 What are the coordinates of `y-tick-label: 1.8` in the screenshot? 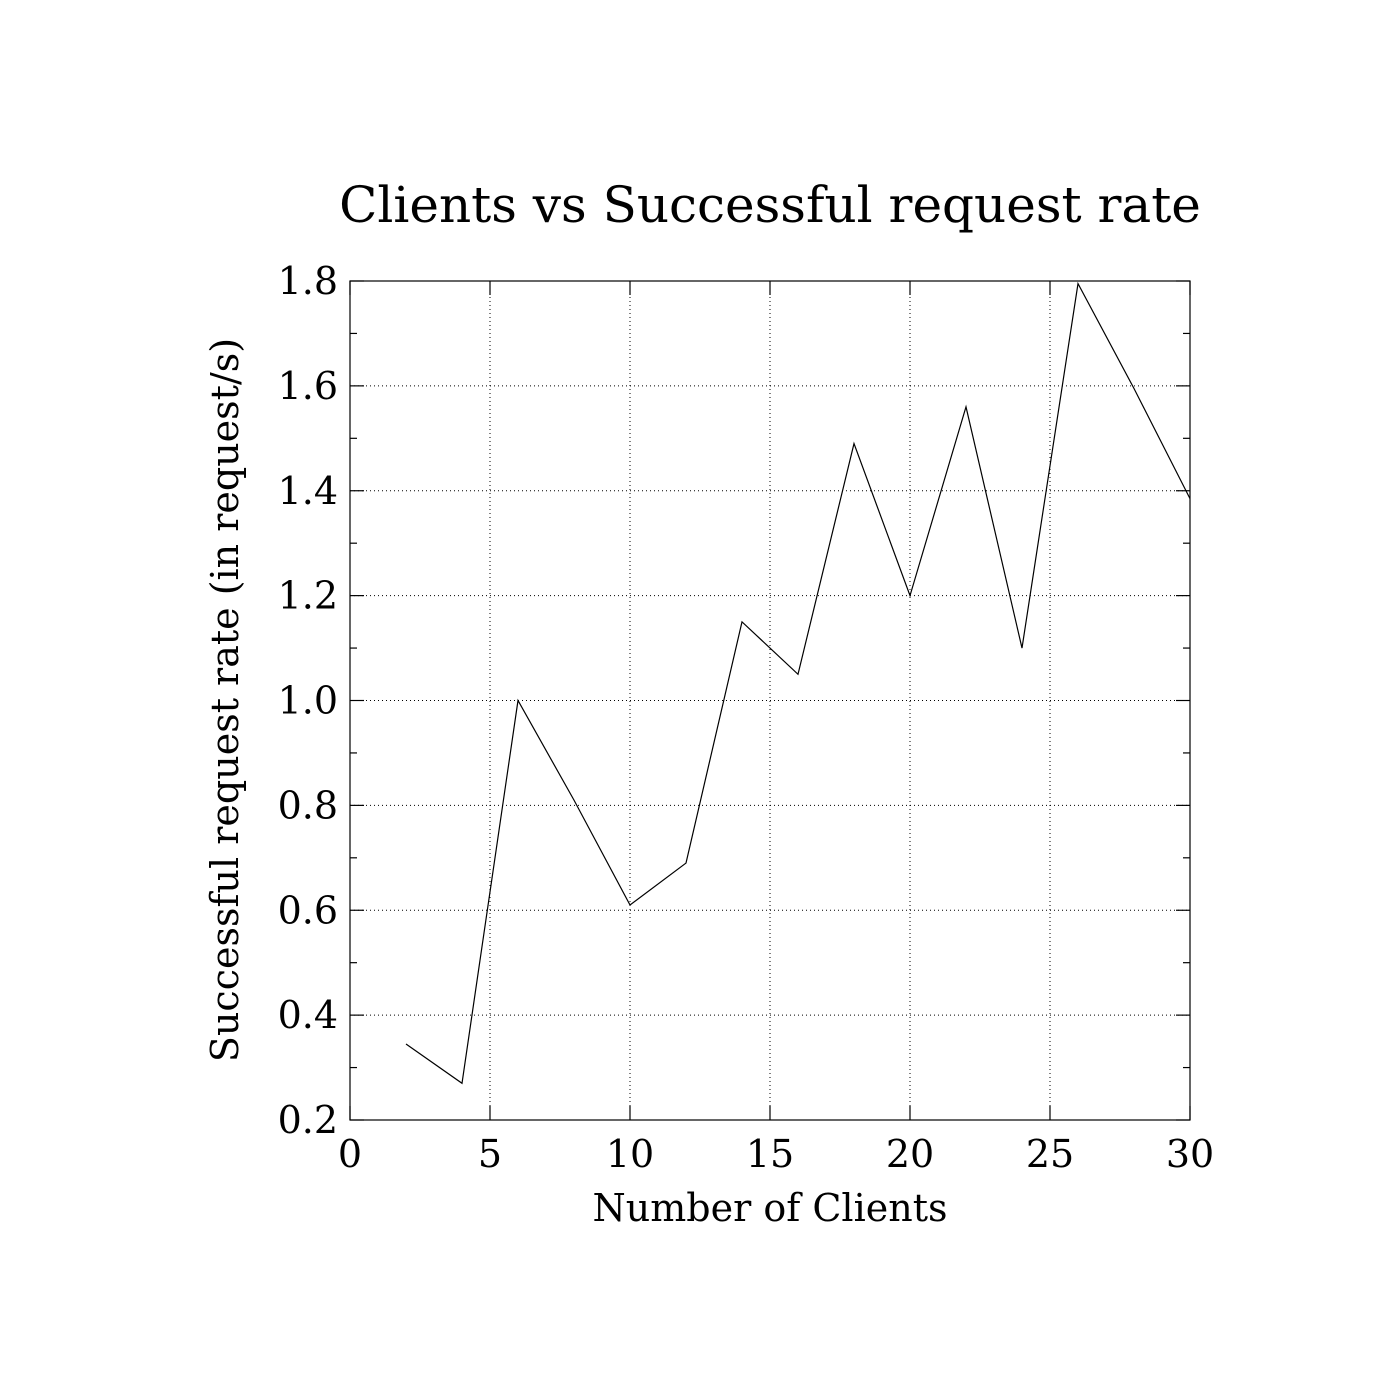 It's located at (308, 281).